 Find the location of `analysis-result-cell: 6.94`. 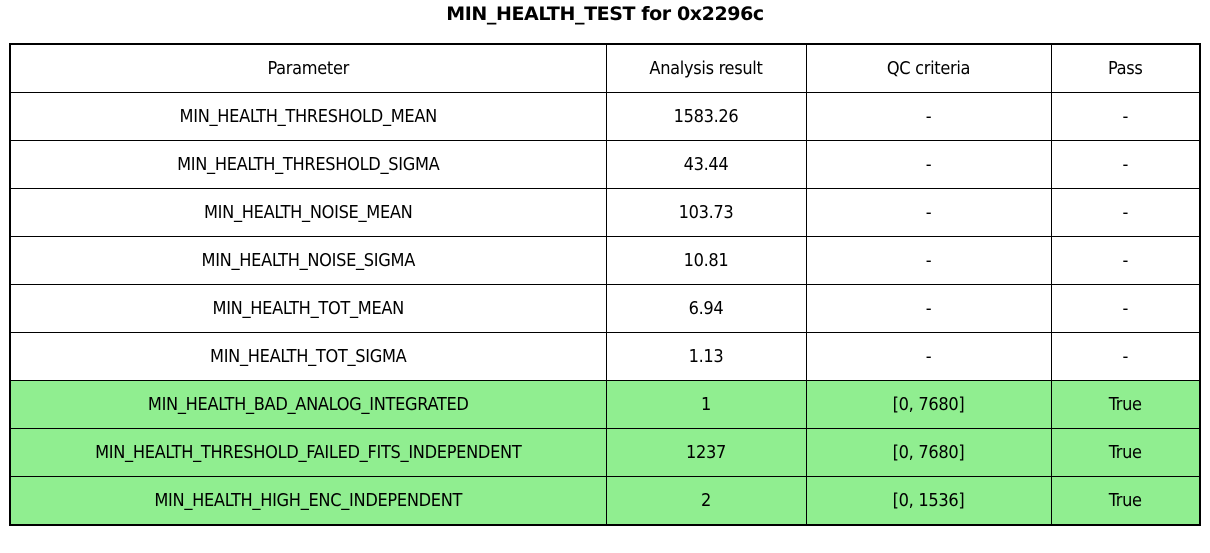

analysis-result-cell: 6.94 is located at coordinates (706, 308).